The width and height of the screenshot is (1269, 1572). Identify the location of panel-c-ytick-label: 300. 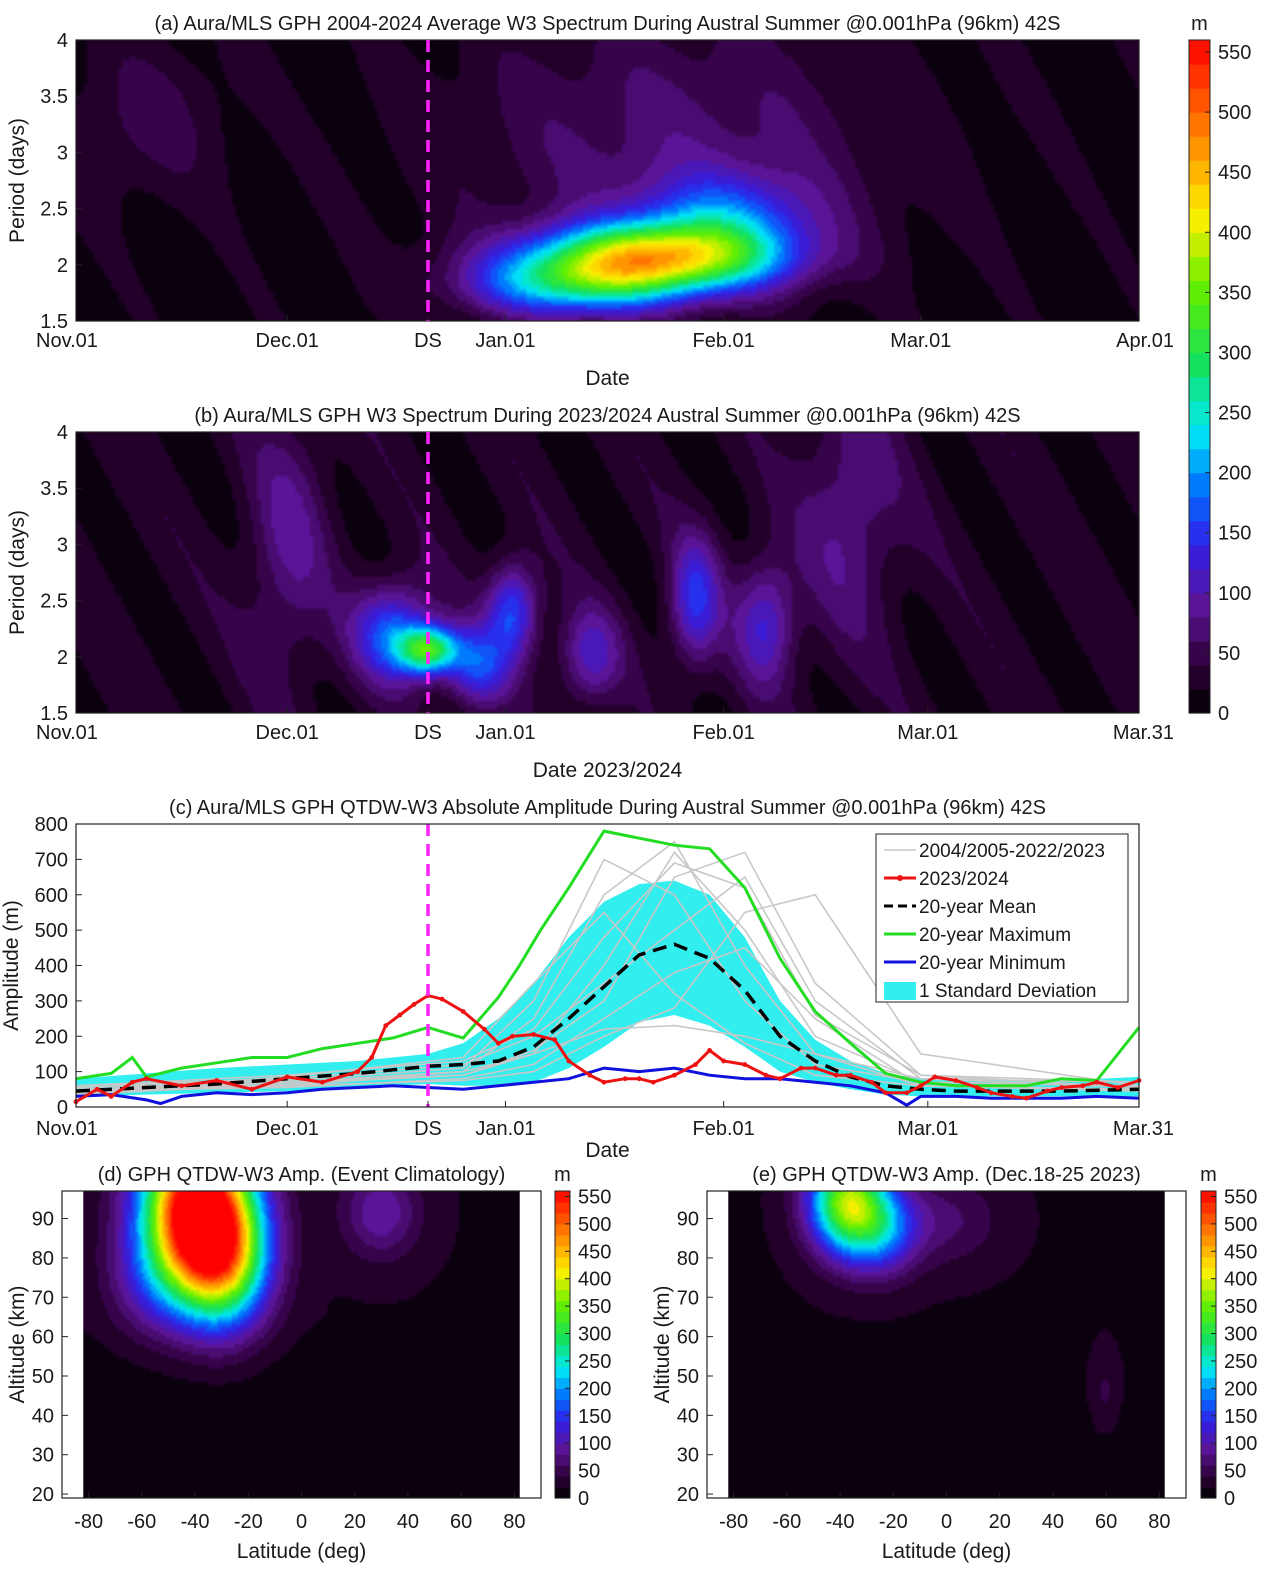
(51, 1002).